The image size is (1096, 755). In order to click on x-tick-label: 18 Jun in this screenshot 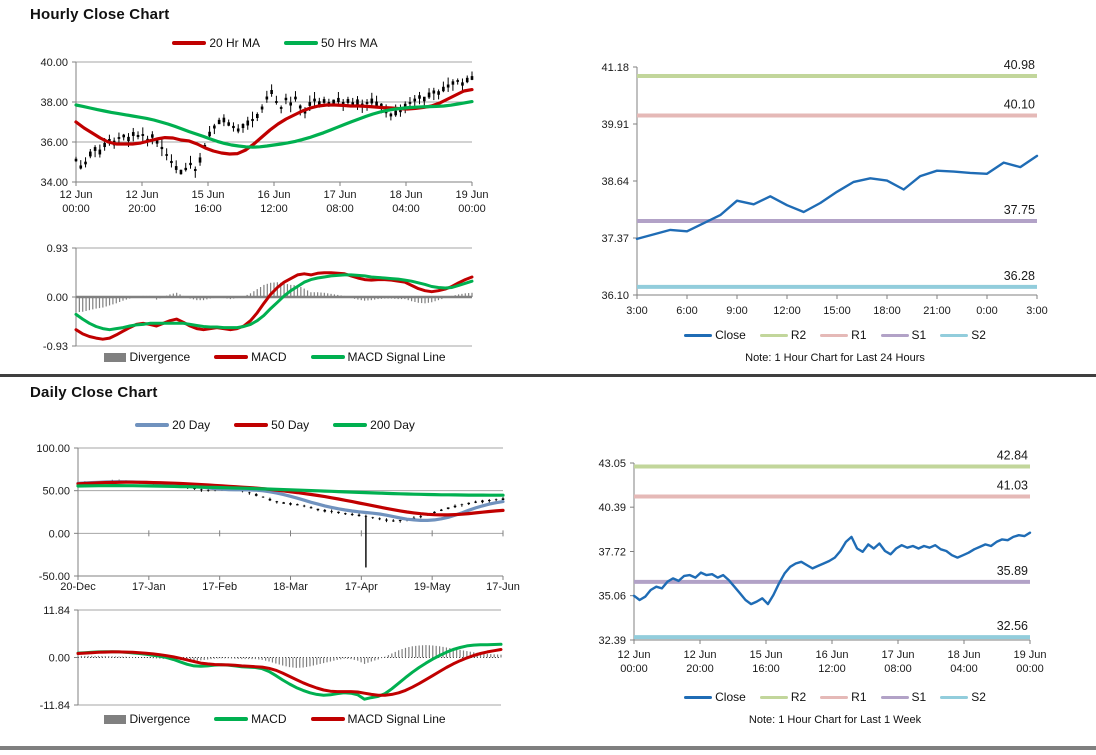, I will do `click(963, 655)`.